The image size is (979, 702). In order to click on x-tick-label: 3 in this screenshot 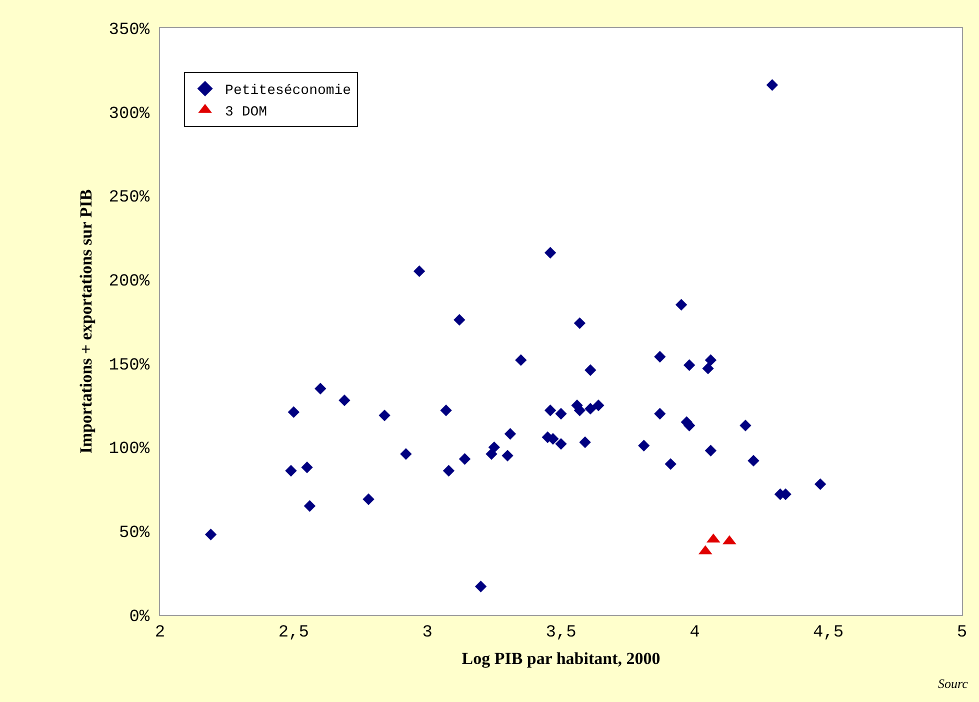, I will do `click(427, 632)`.